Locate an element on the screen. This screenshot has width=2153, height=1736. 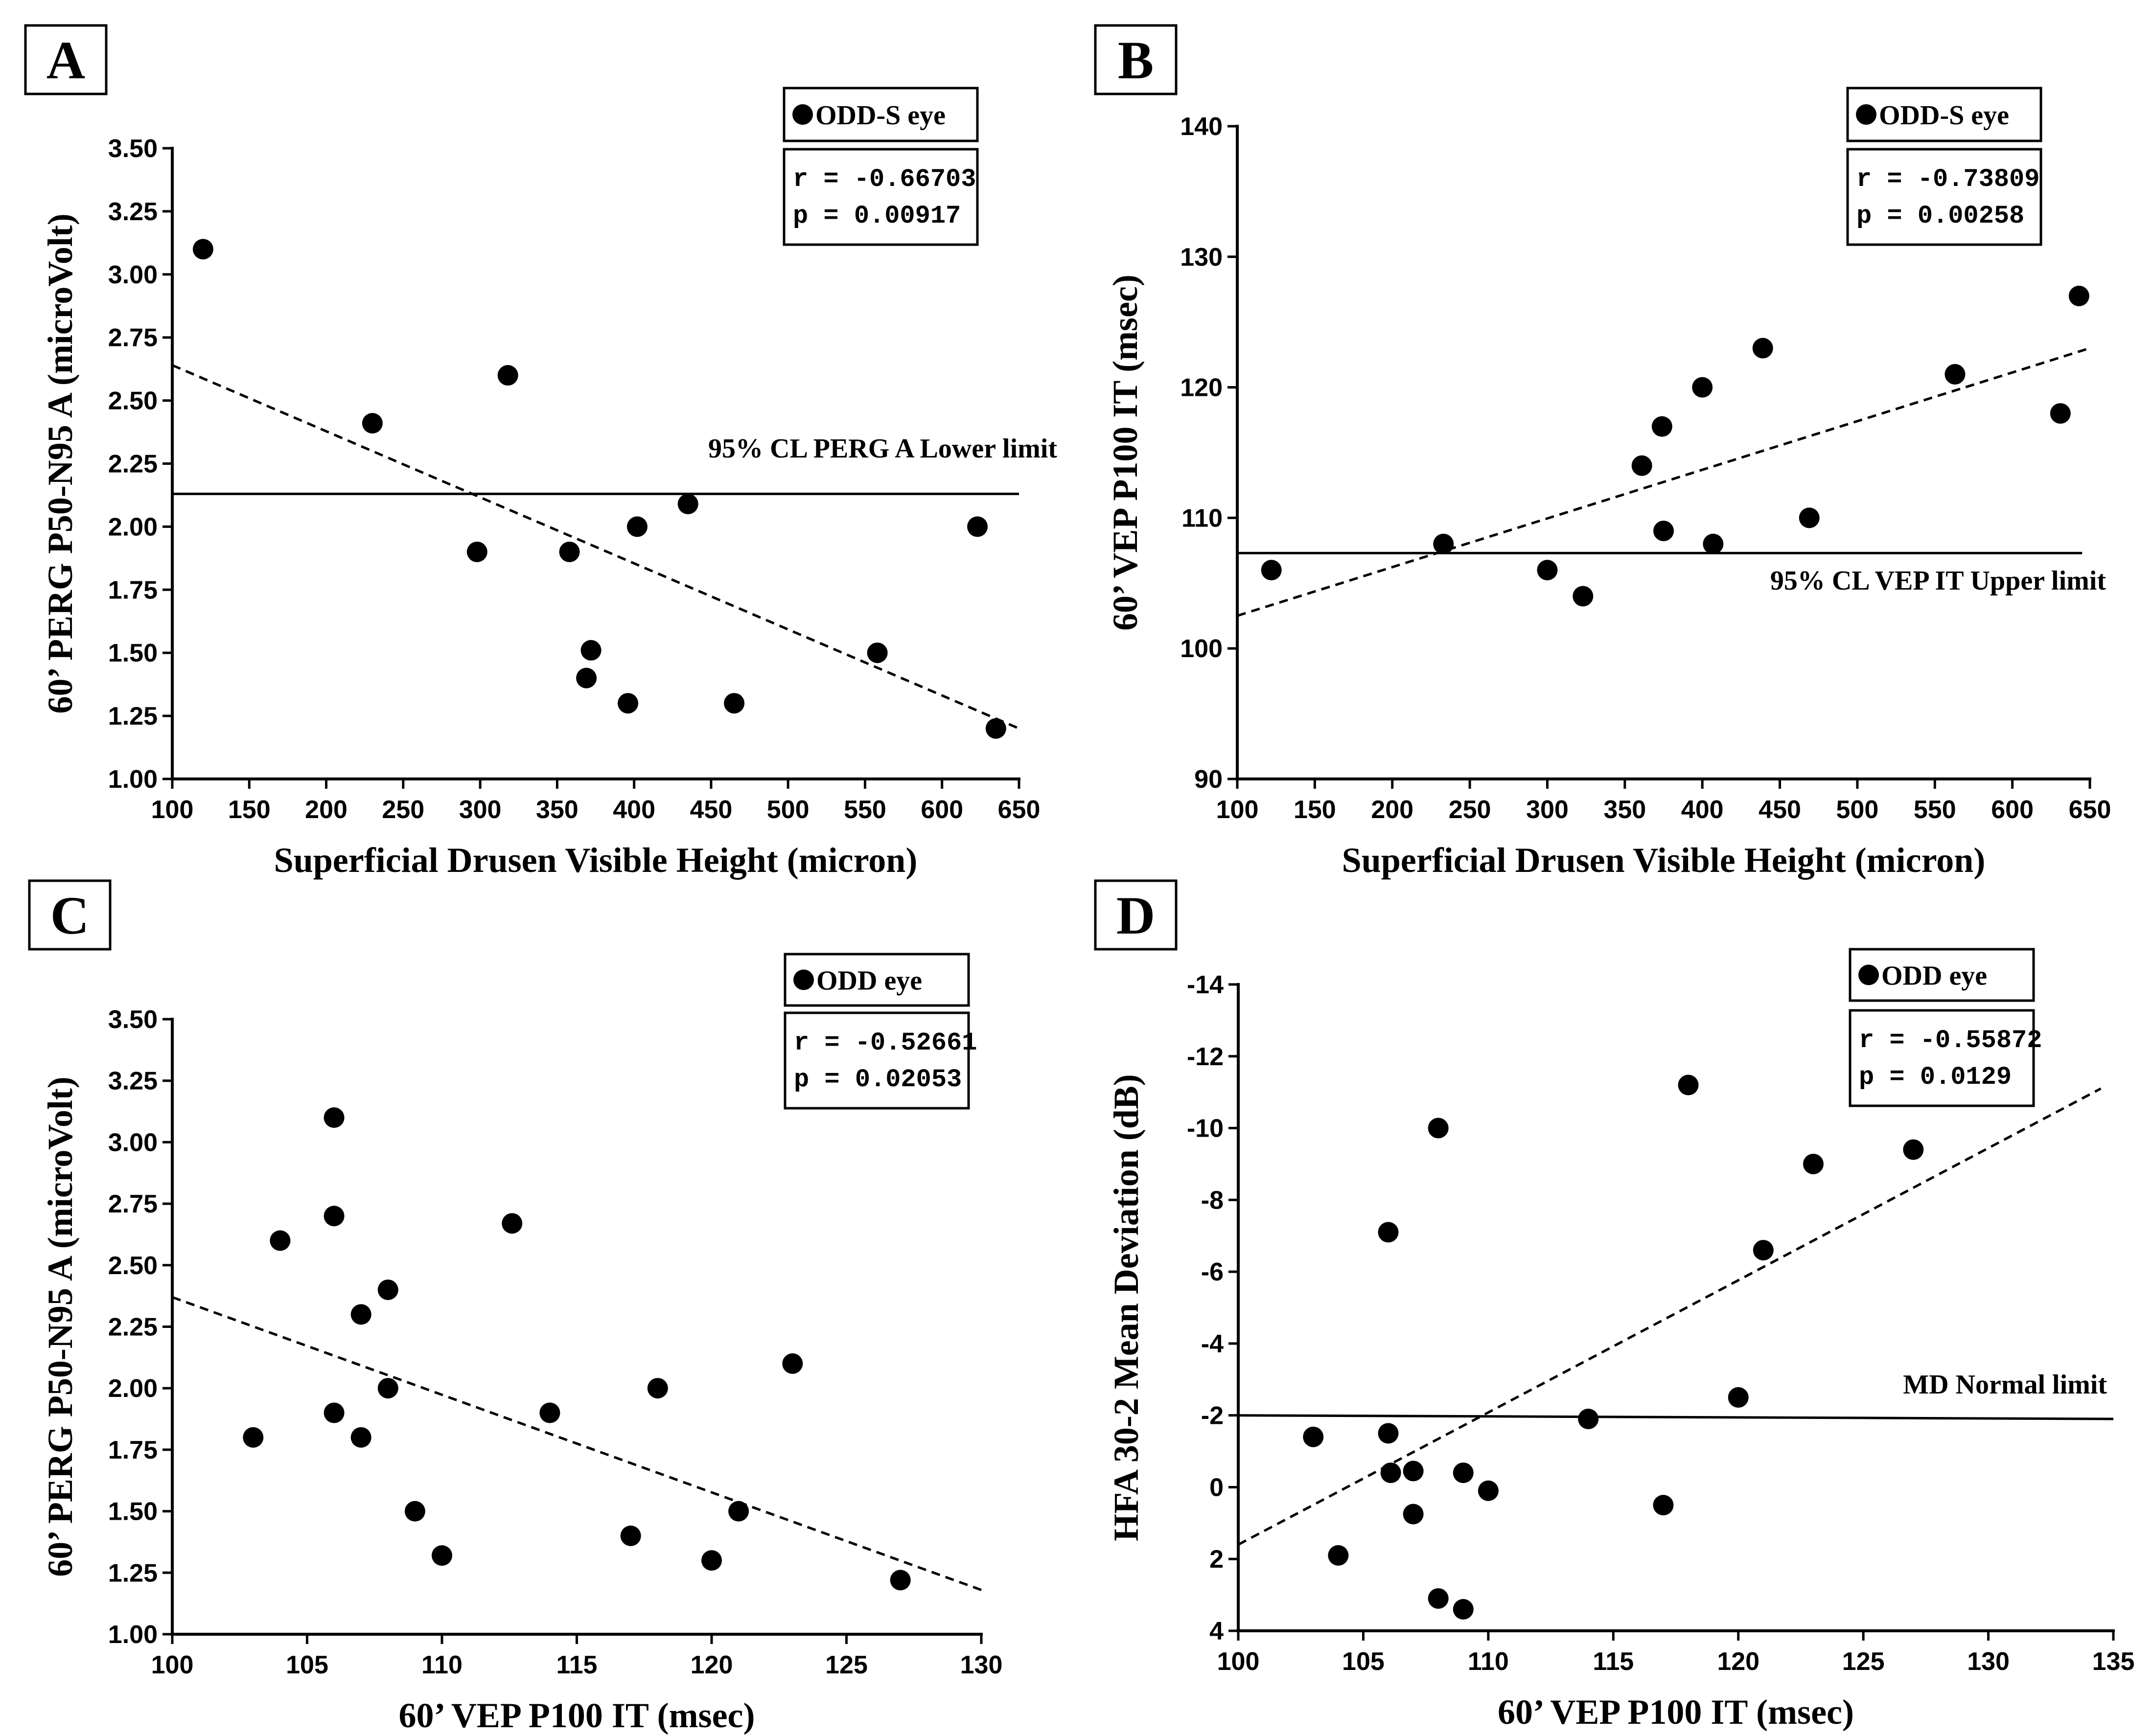
y-tick-label: 1.25 is located at coordinates (133, 717).